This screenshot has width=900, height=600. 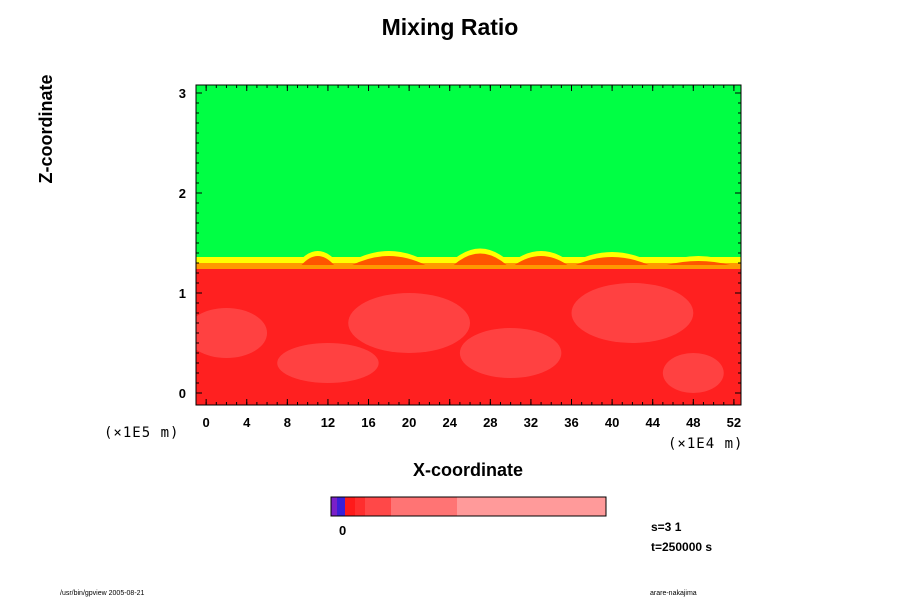 I want to click on colorbar, so click(x=468, y=506).